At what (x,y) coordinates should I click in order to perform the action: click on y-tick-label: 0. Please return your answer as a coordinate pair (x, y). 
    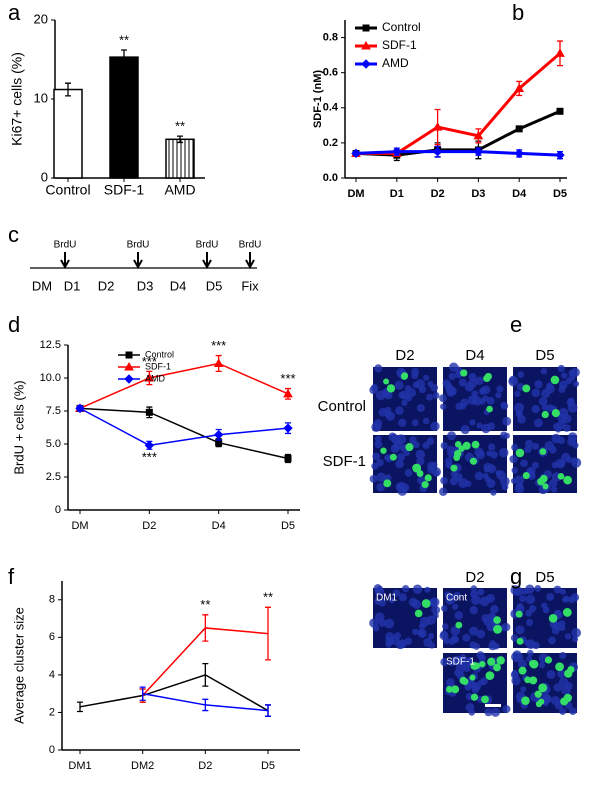
    Looking at the image, I should click on (52, 750).